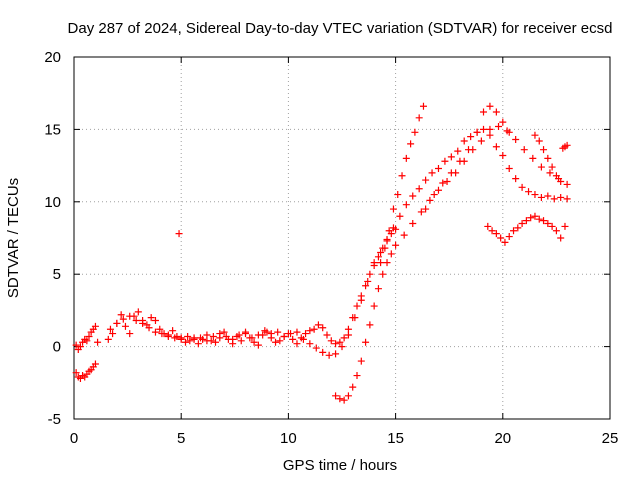 The height and width of the screenshot is (480, 640). What do you see at coordinates (179, 234) in the screenshot?
I see `series-outlier` at bounding box center [179, 234].